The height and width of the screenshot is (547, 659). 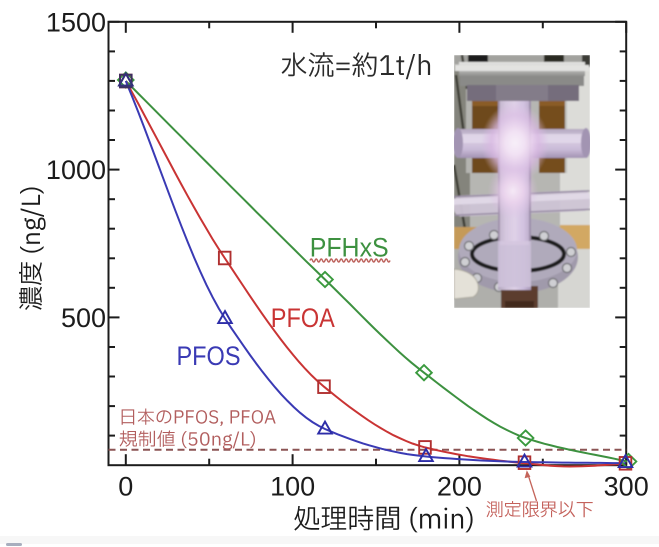 I want to click on svg-text: 1500, so click(x=76, y=22).